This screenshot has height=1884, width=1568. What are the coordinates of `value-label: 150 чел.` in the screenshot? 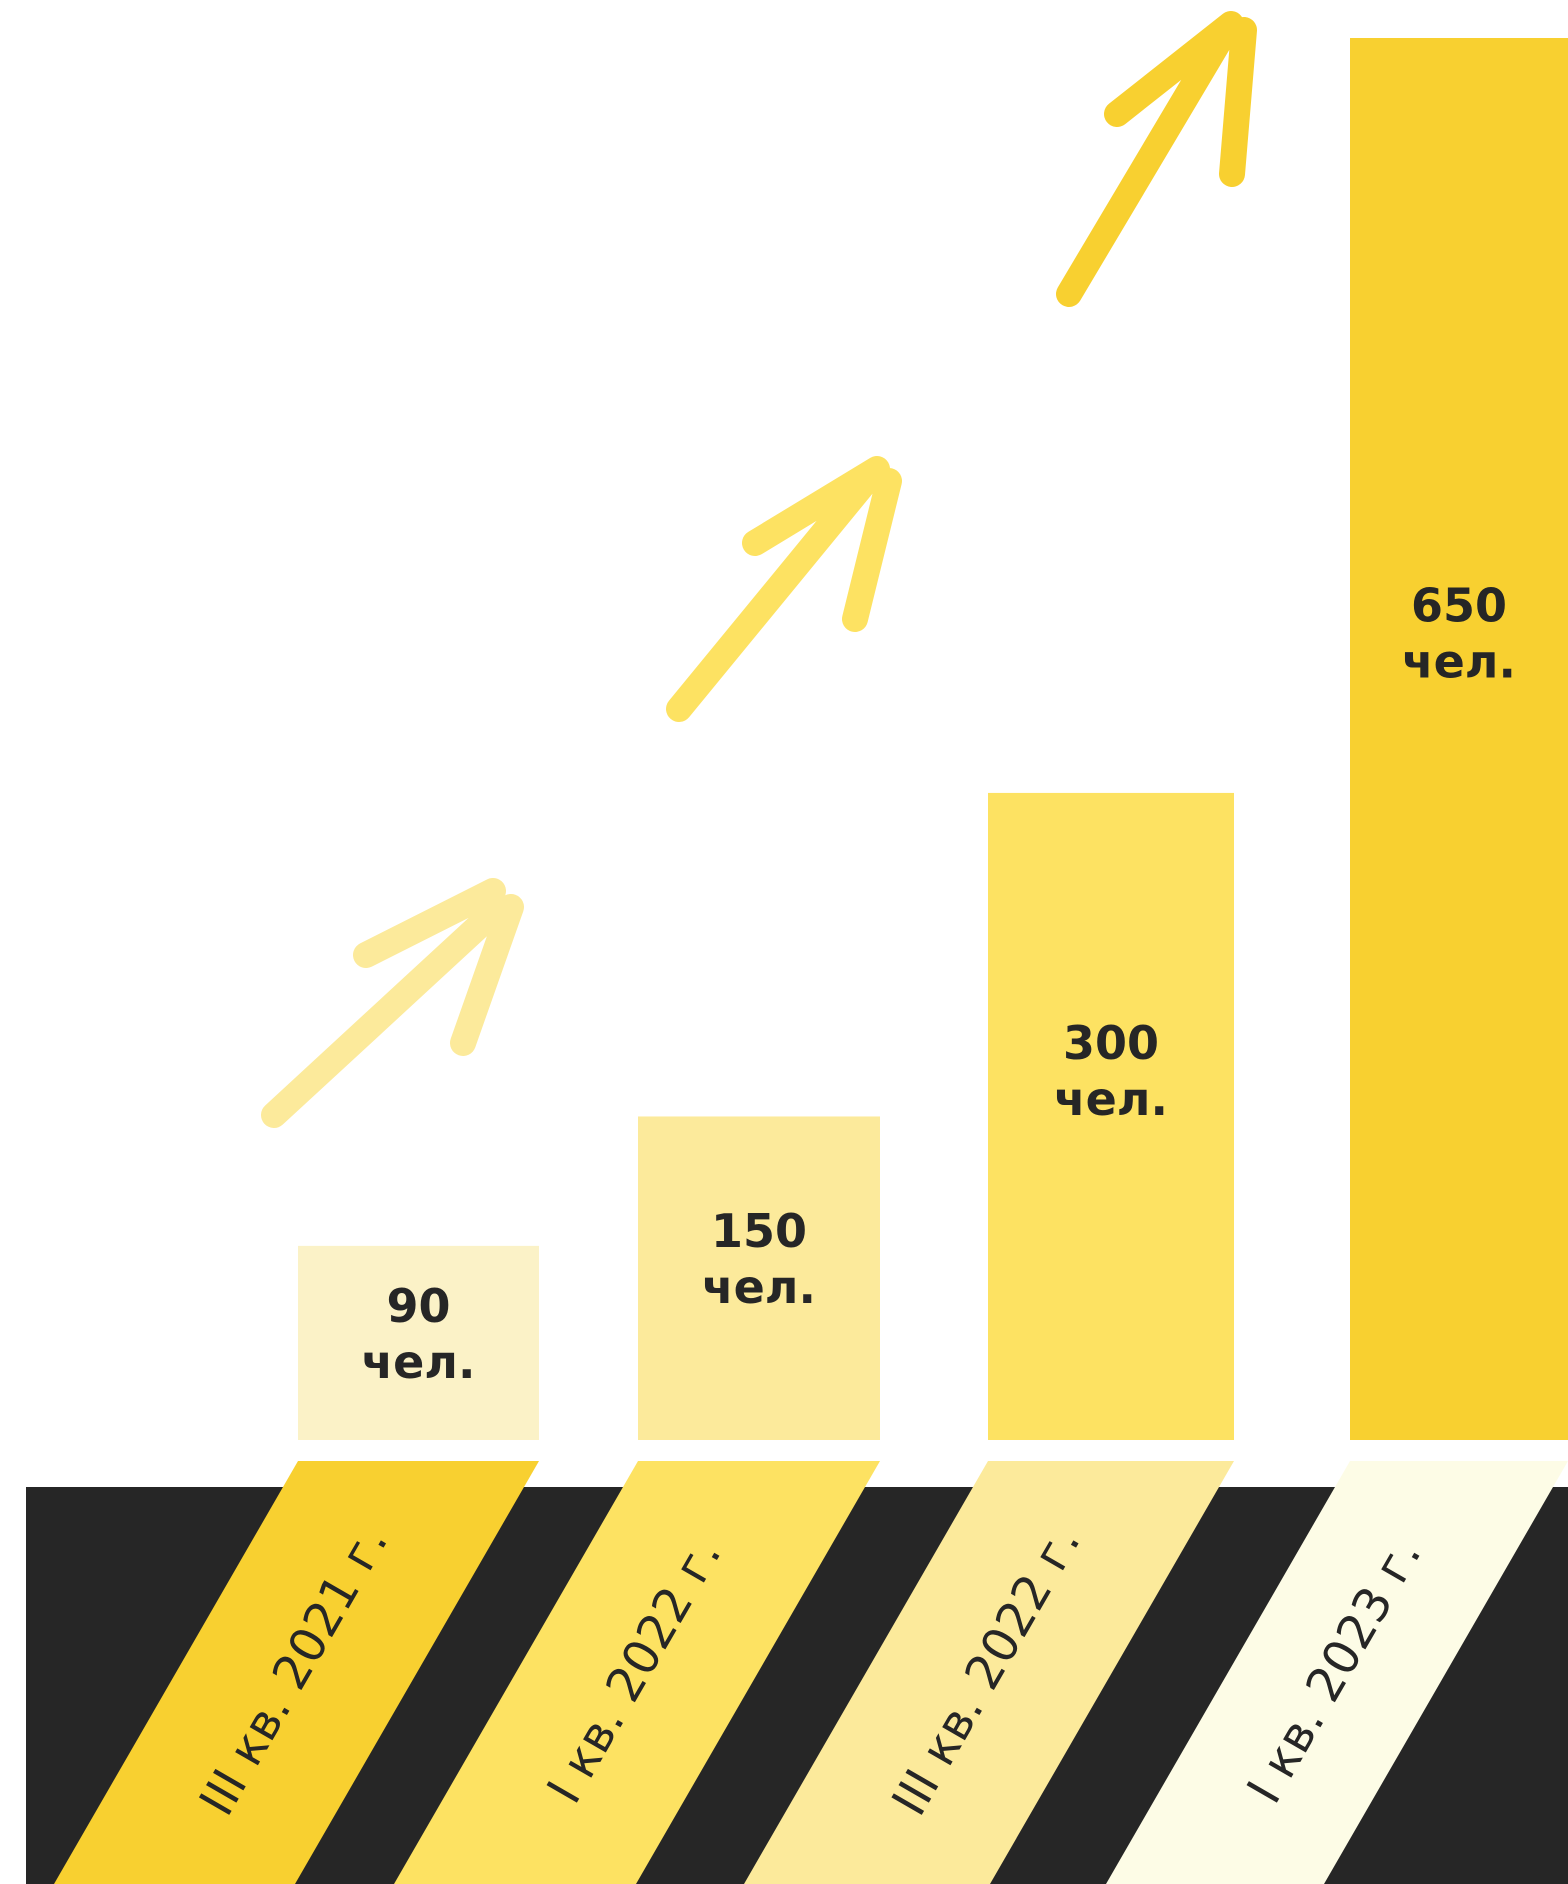 It's located at (759, 1259).